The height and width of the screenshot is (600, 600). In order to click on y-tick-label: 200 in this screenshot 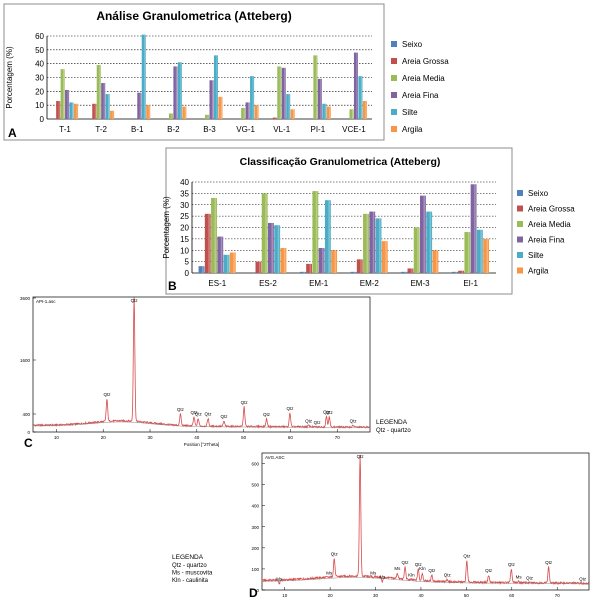, I will do `click(255, 548)`.